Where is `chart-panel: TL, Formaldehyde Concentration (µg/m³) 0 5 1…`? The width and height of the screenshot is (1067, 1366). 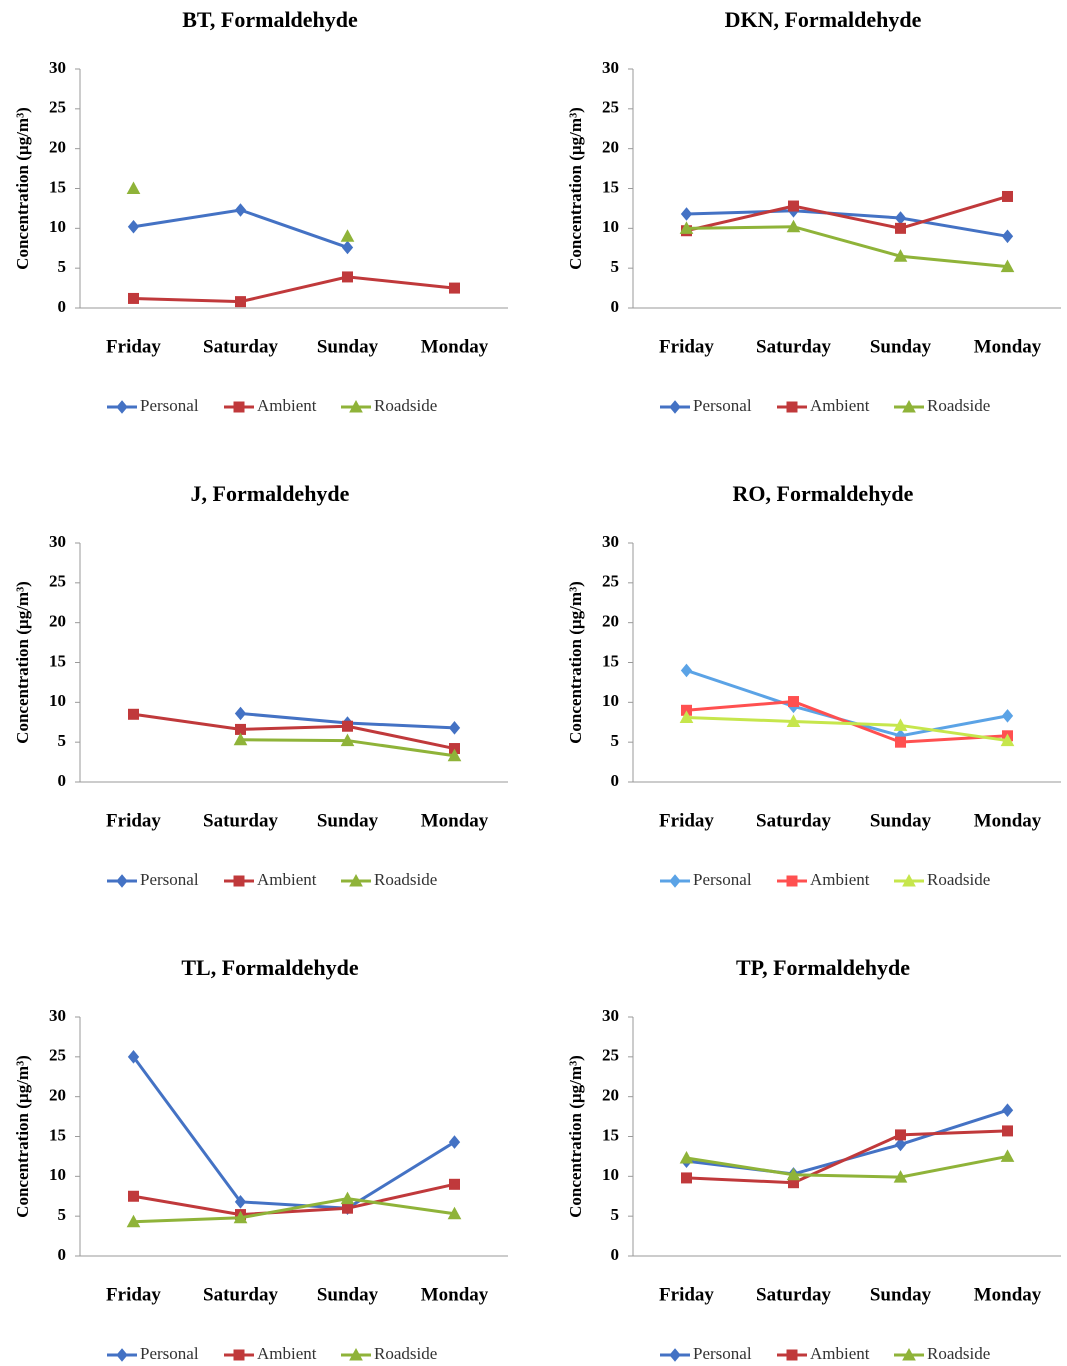
chart-panel: TL, Formaldehyde Concentration (µg/m³) 0 5 1… is located at coordinates (260, 1159).